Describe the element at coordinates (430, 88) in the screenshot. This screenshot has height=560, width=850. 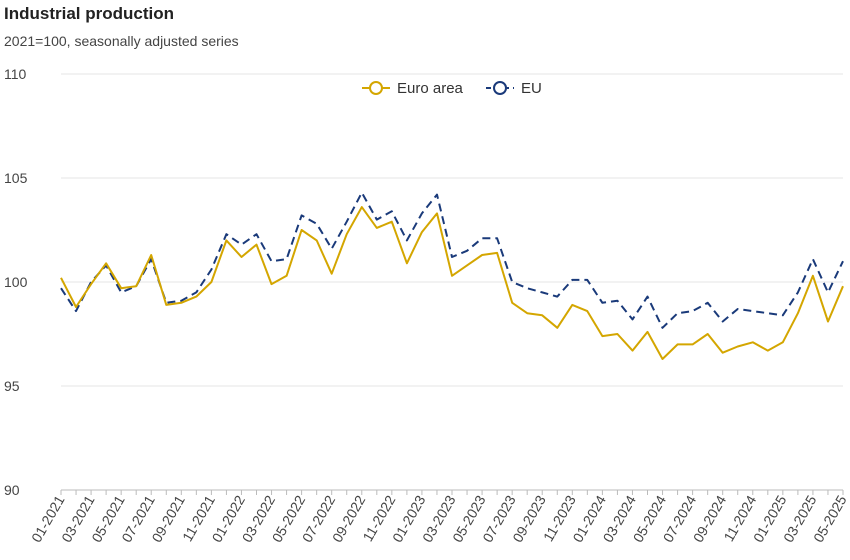
I see `legend-label: Euro area` at that location.